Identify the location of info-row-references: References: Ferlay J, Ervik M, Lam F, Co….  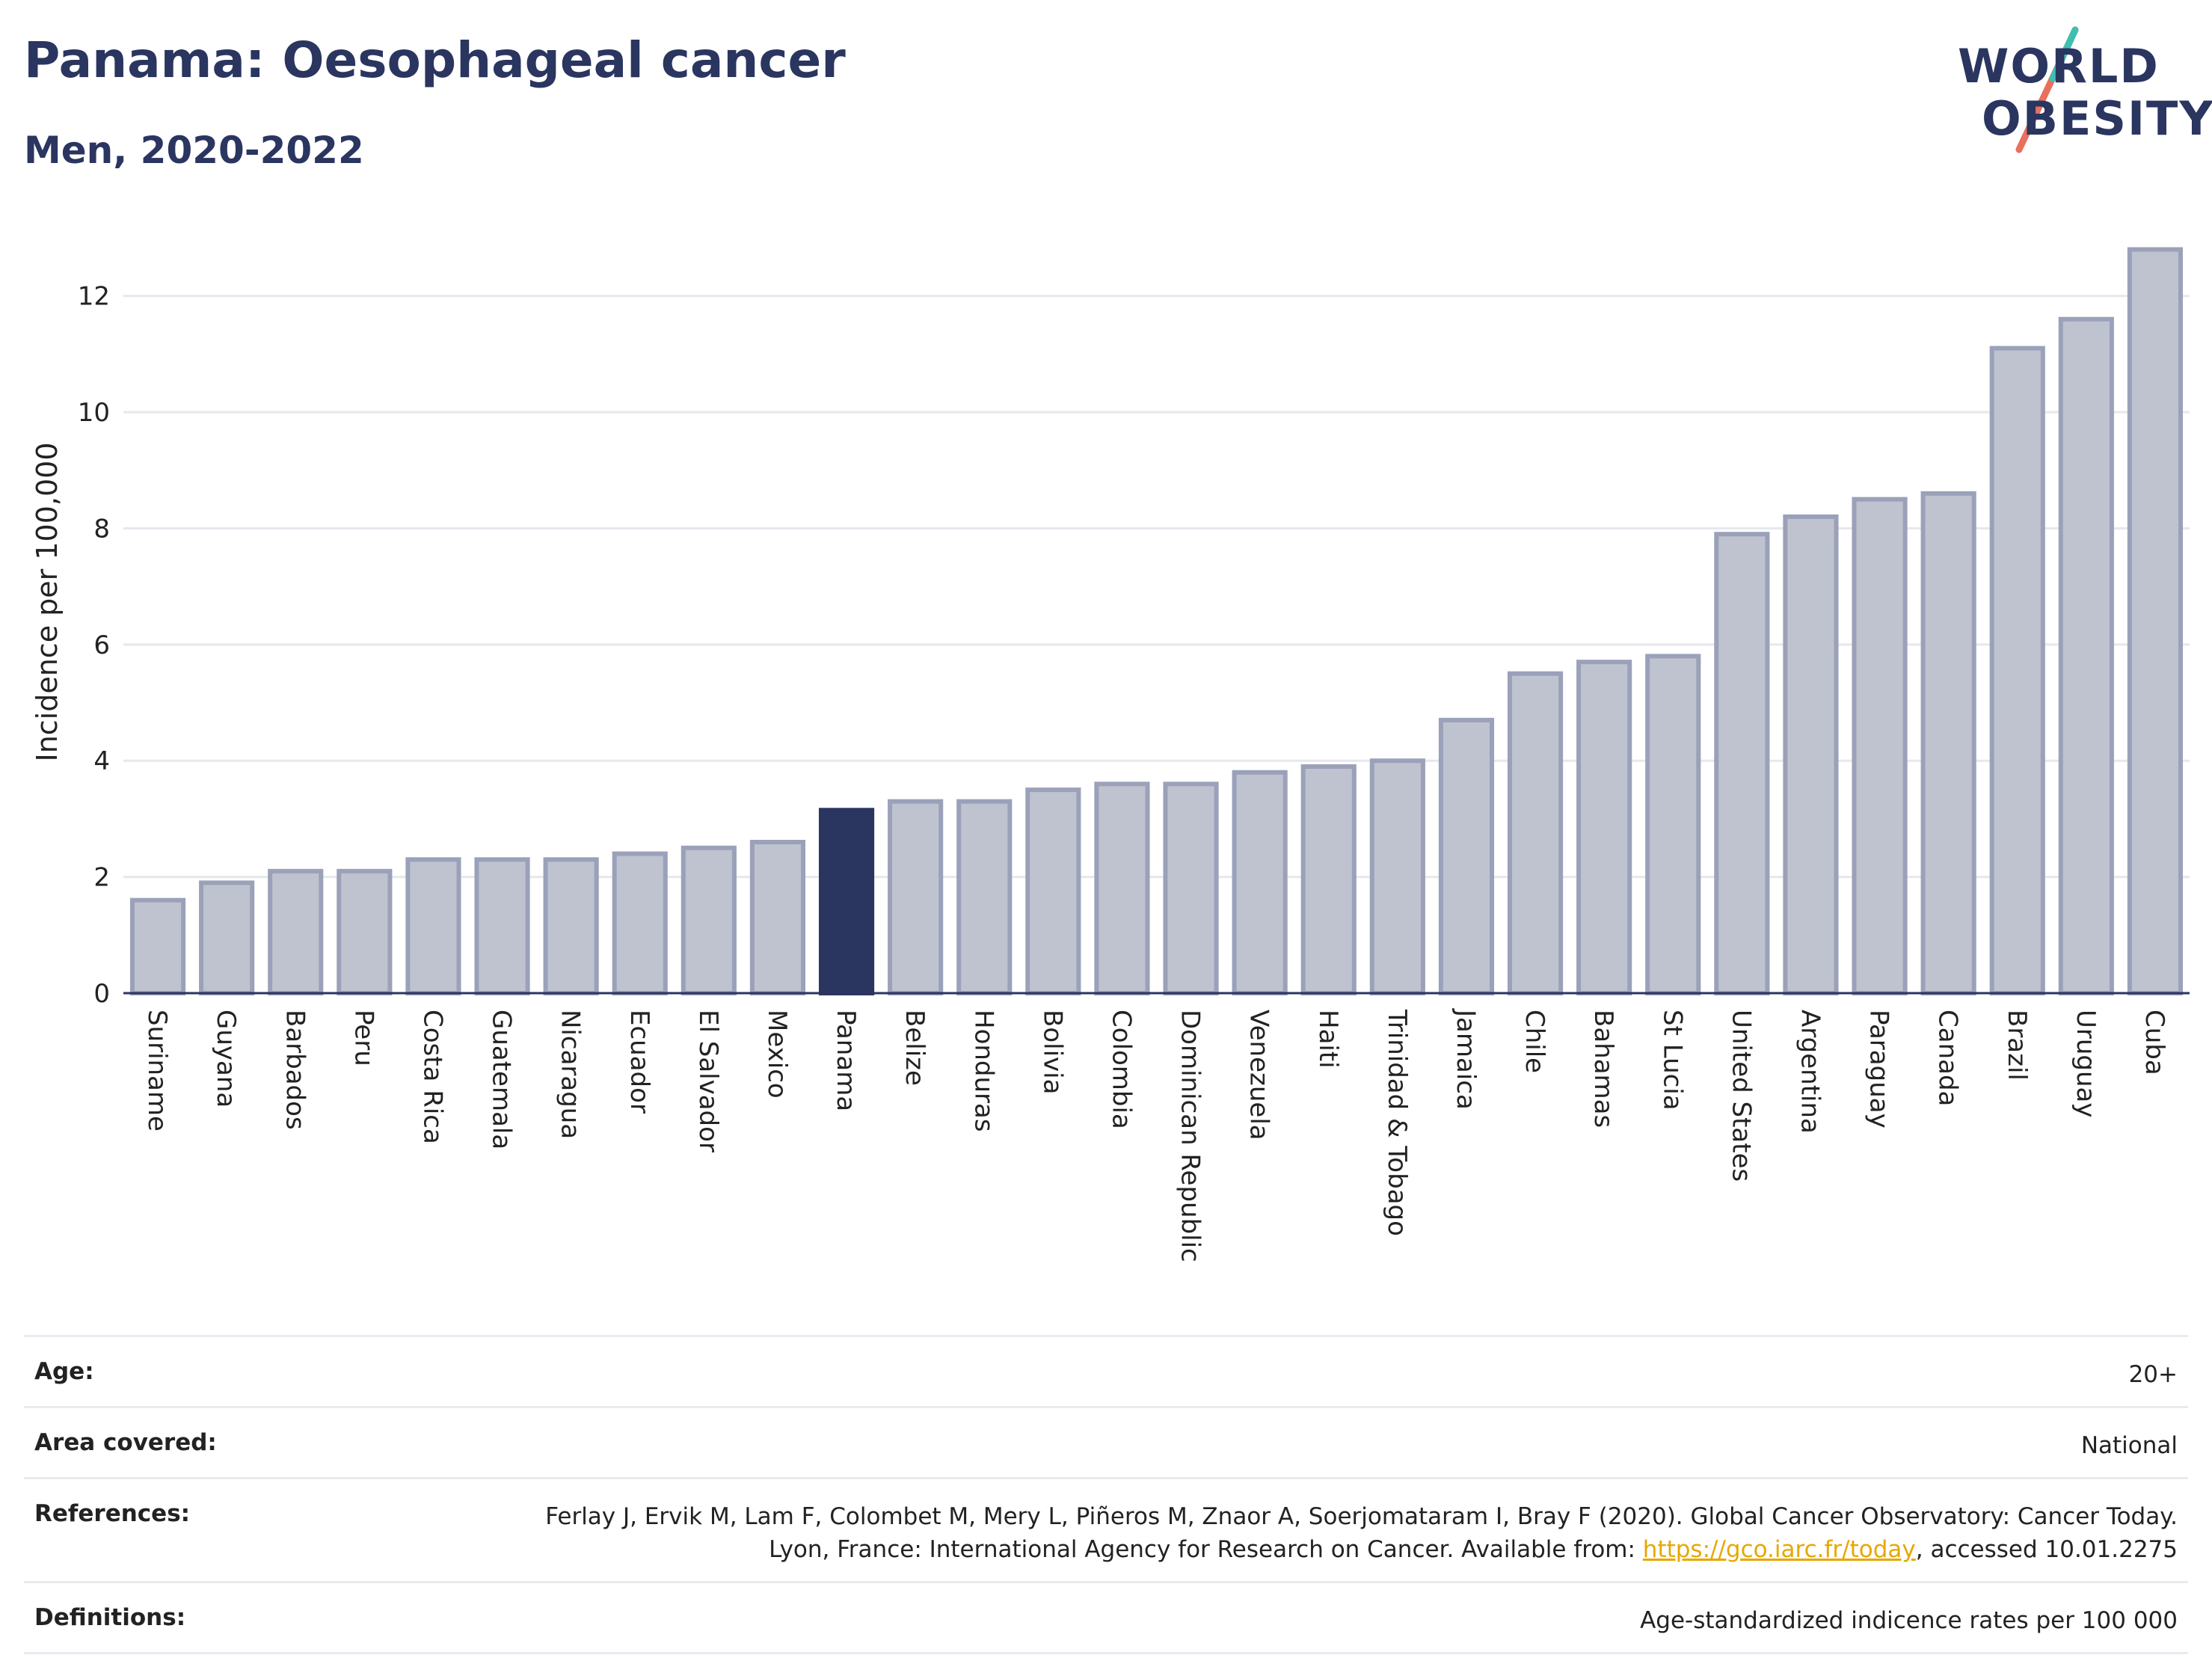
(1106, 1529).